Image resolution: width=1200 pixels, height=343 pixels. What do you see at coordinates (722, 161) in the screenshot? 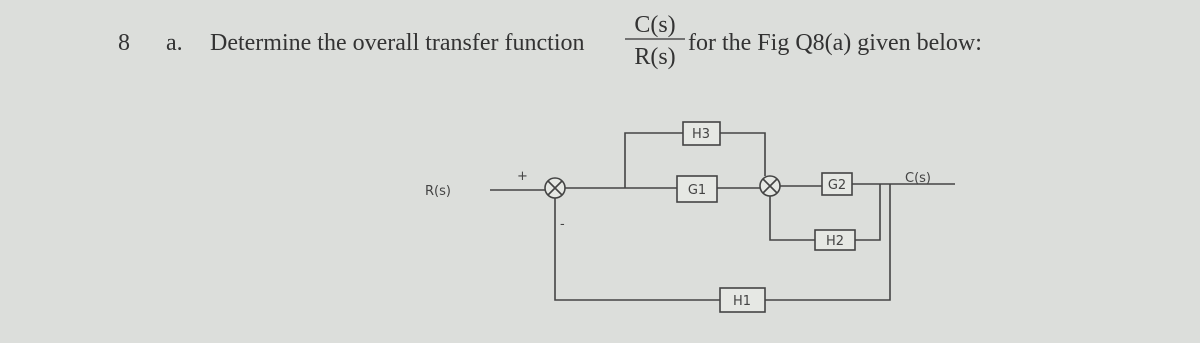
I see `signal-lines` at bounding box center [722, 161].